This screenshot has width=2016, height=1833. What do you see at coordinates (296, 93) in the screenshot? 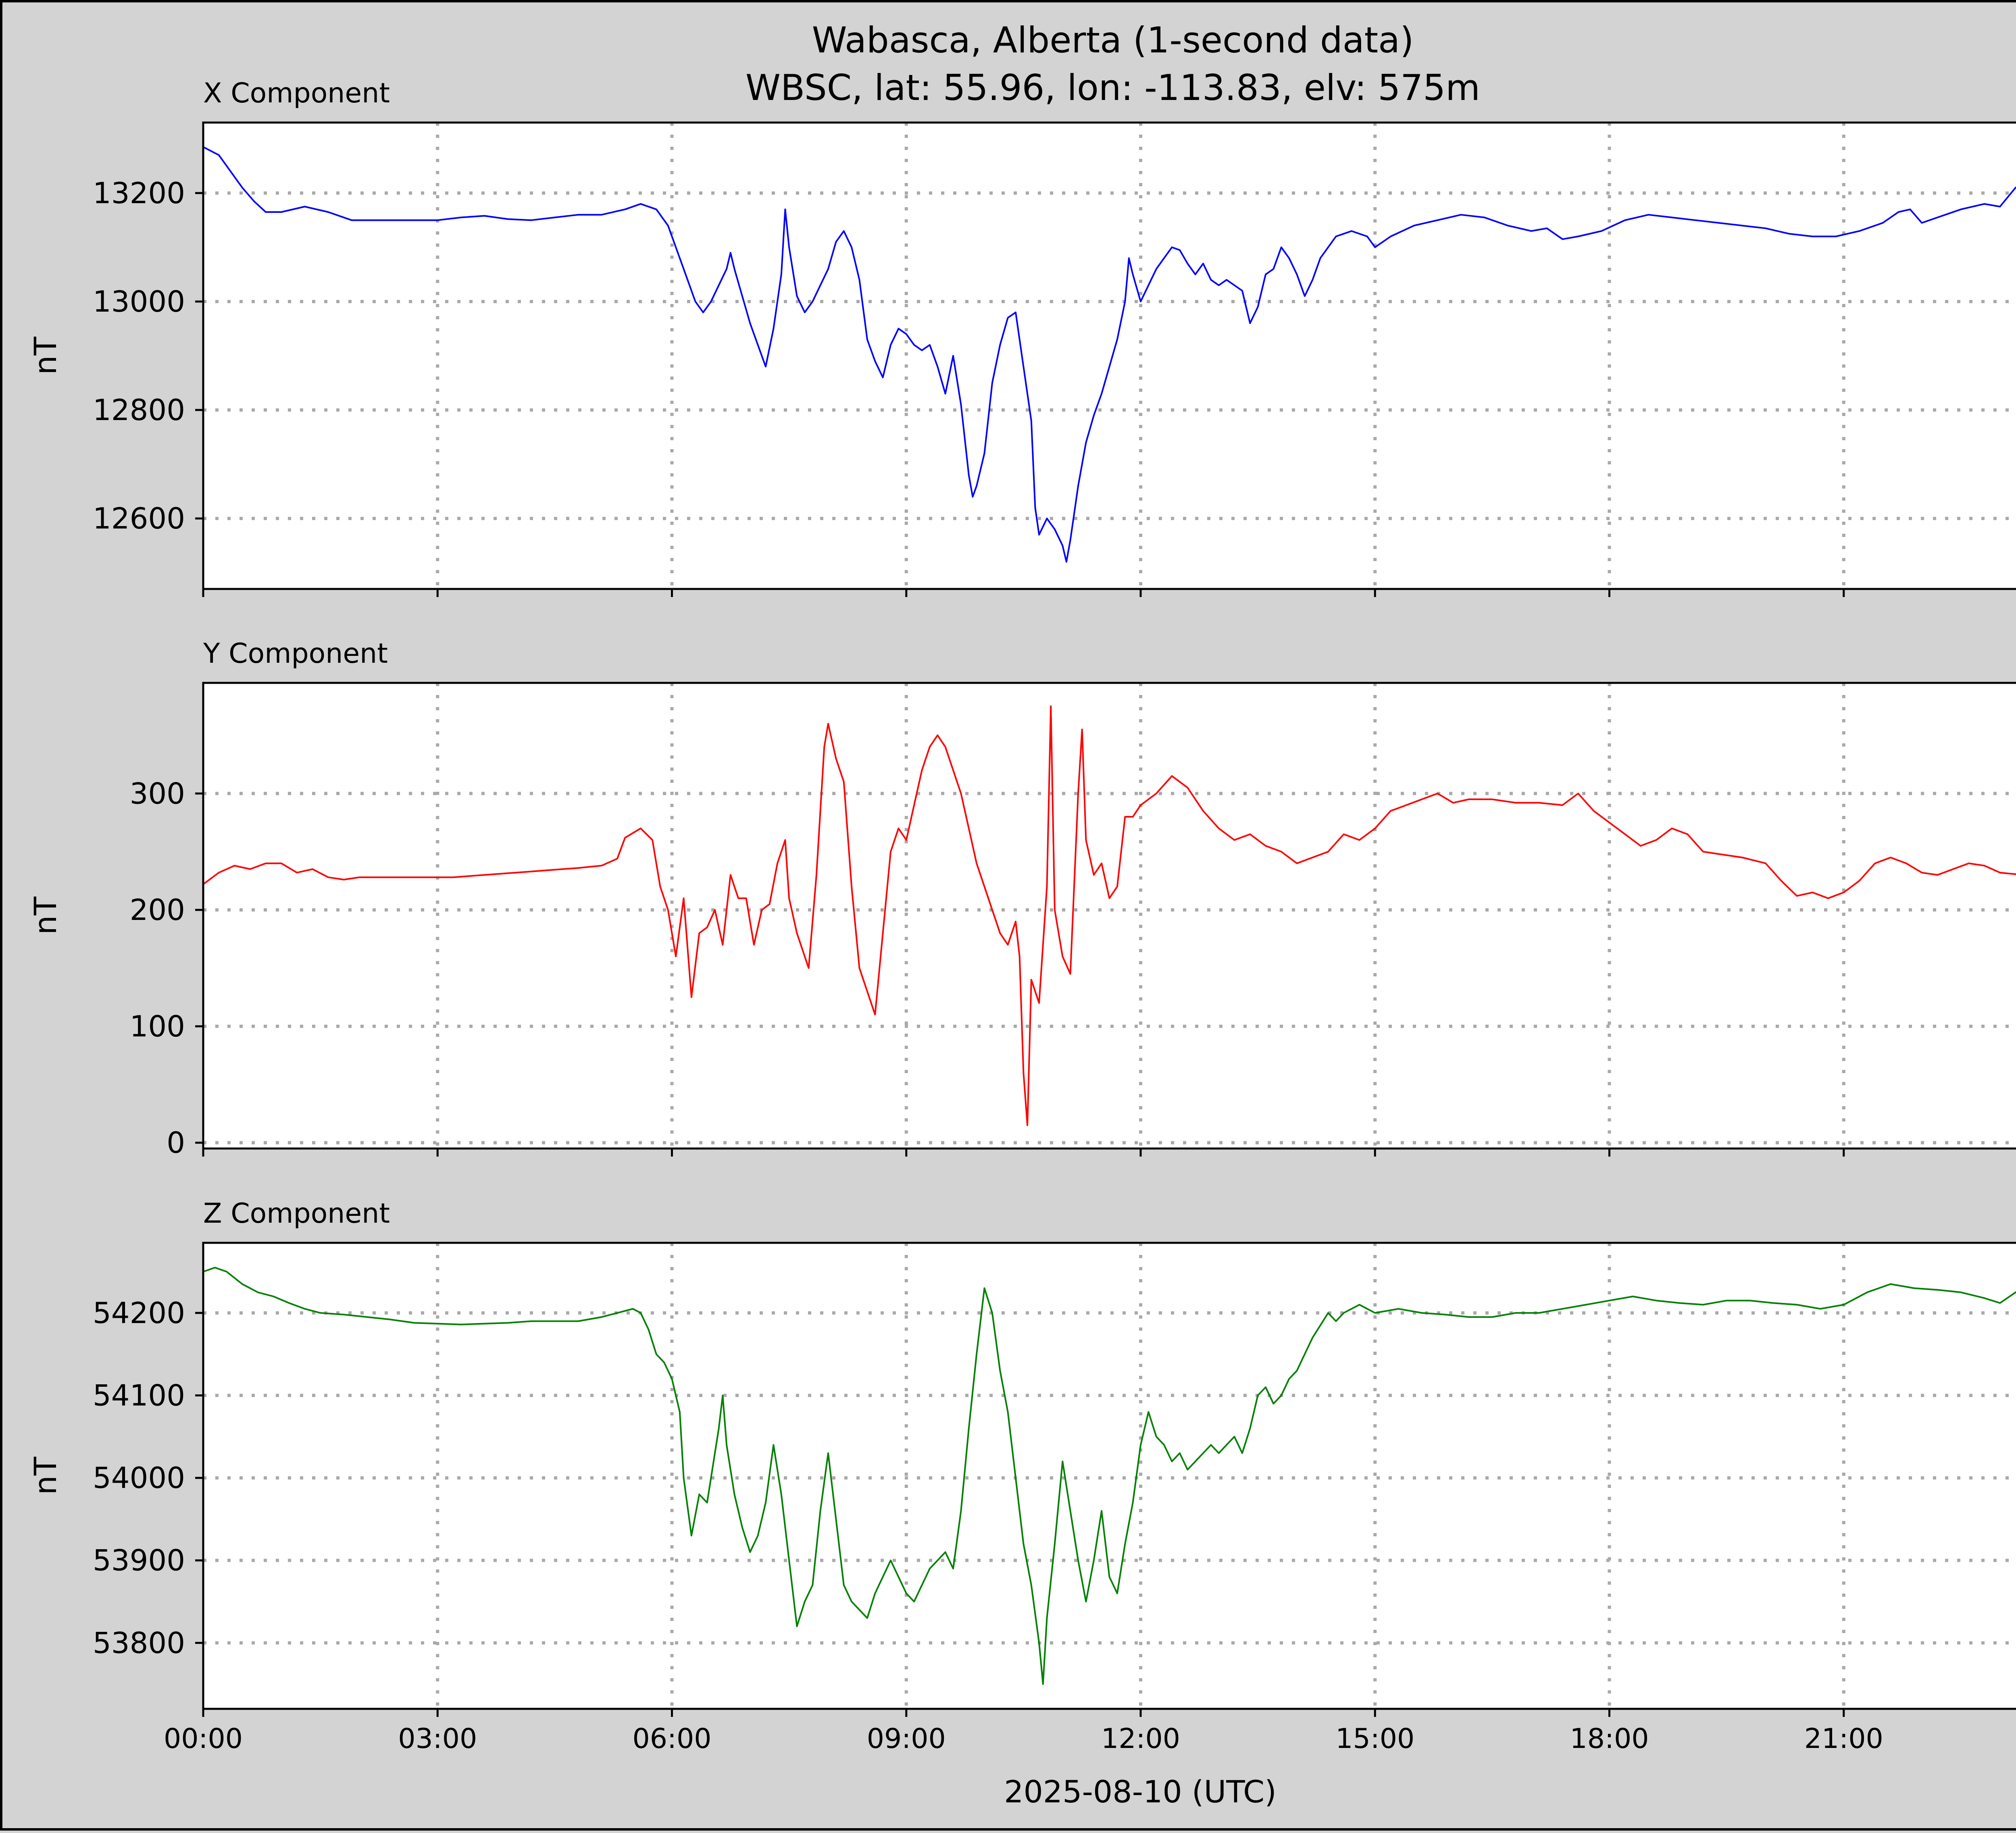
I see `panel-title: X Component` at bounding box center [296, 93].